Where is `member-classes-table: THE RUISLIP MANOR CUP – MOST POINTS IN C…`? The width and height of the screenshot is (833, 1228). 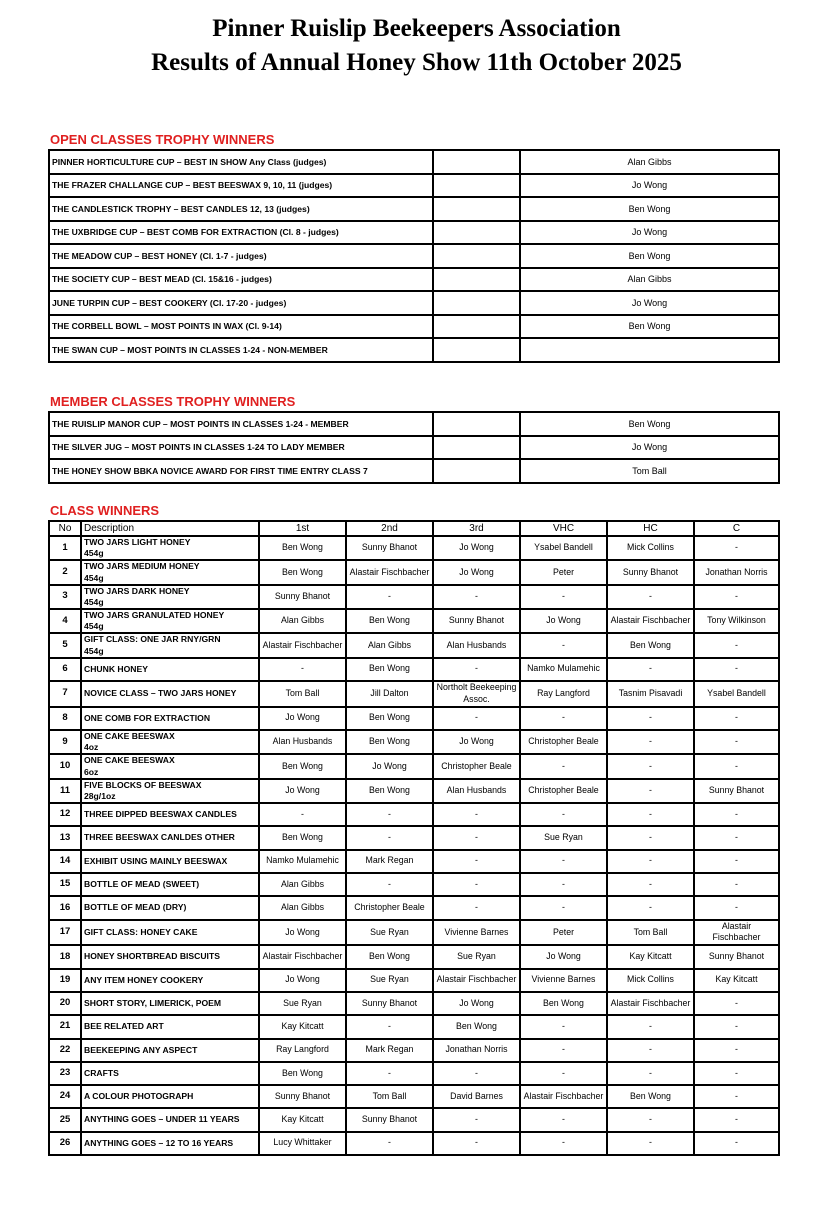
member-classes-table: THE RUISLIP MANOR CUP – MOST POINTS IN C… is located at coordinates (414, 447).